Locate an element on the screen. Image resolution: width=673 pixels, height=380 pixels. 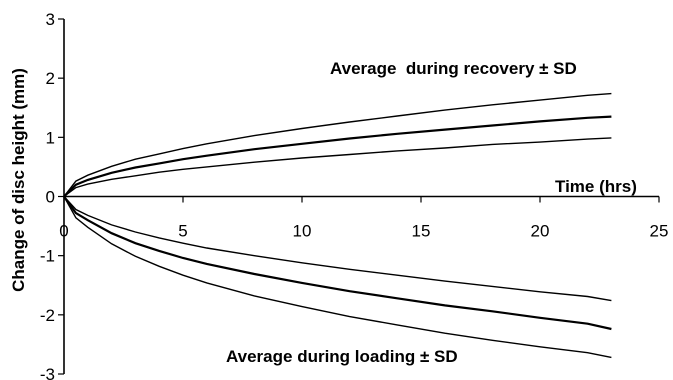
loading-annotation: Average during loading ± SD is located at coordinates (342, 356).